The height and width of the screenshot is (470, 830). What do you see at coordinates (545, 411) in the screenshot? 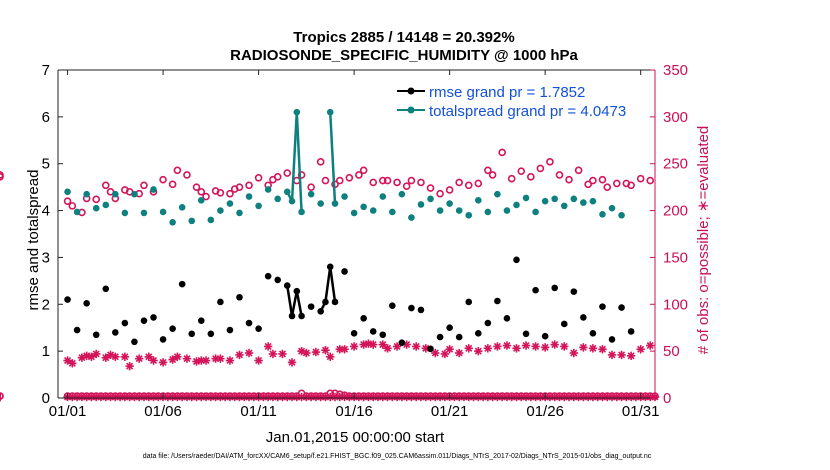
I see `x-tick-label: 01/26` at bounding box center [545, 411].